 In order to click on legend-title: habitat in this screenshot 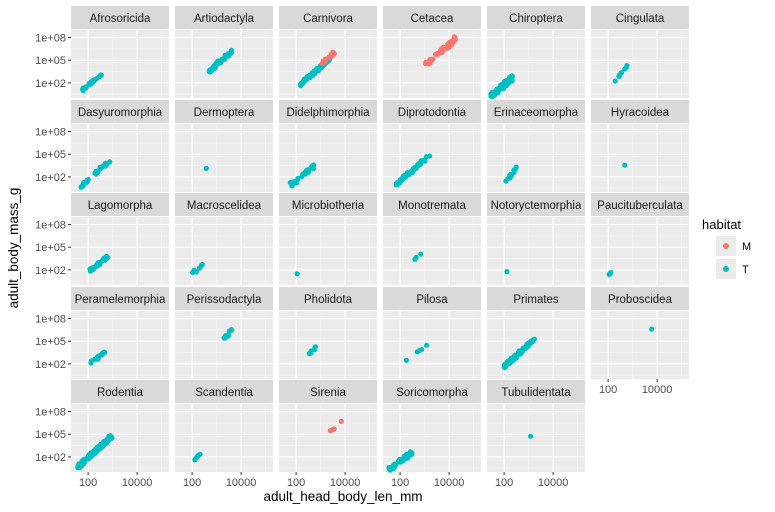, I will do `click(721, 224)`.